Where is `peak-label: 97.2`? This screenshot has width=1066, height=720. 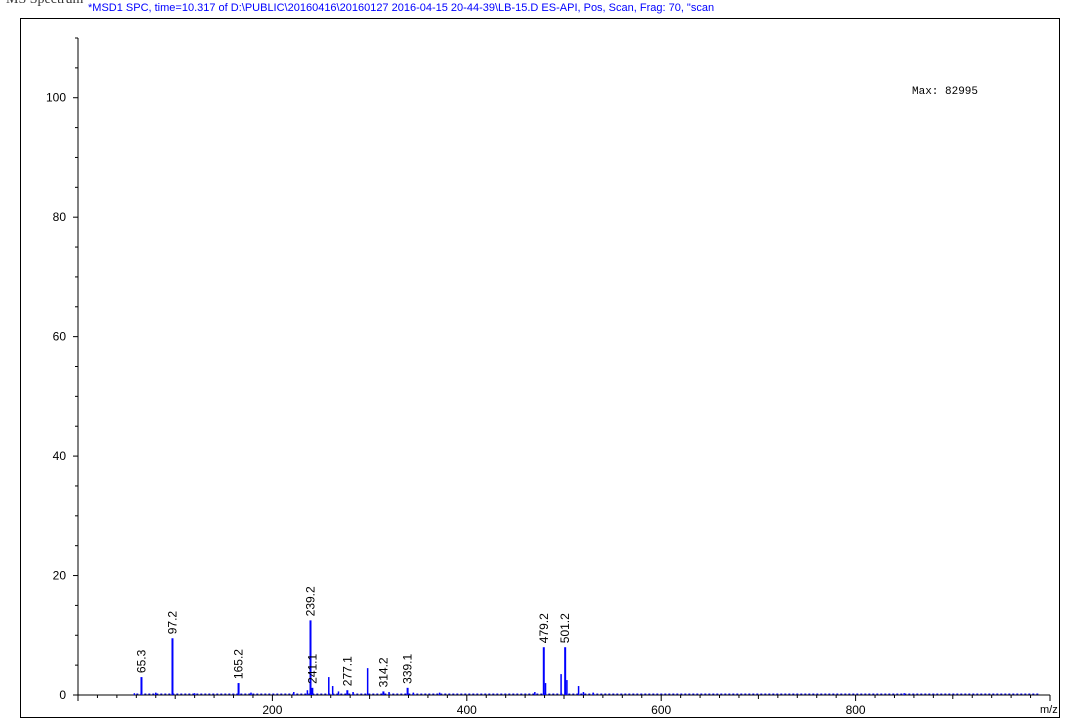 peak-label: 97.2 is located at coordinates (172, 623).